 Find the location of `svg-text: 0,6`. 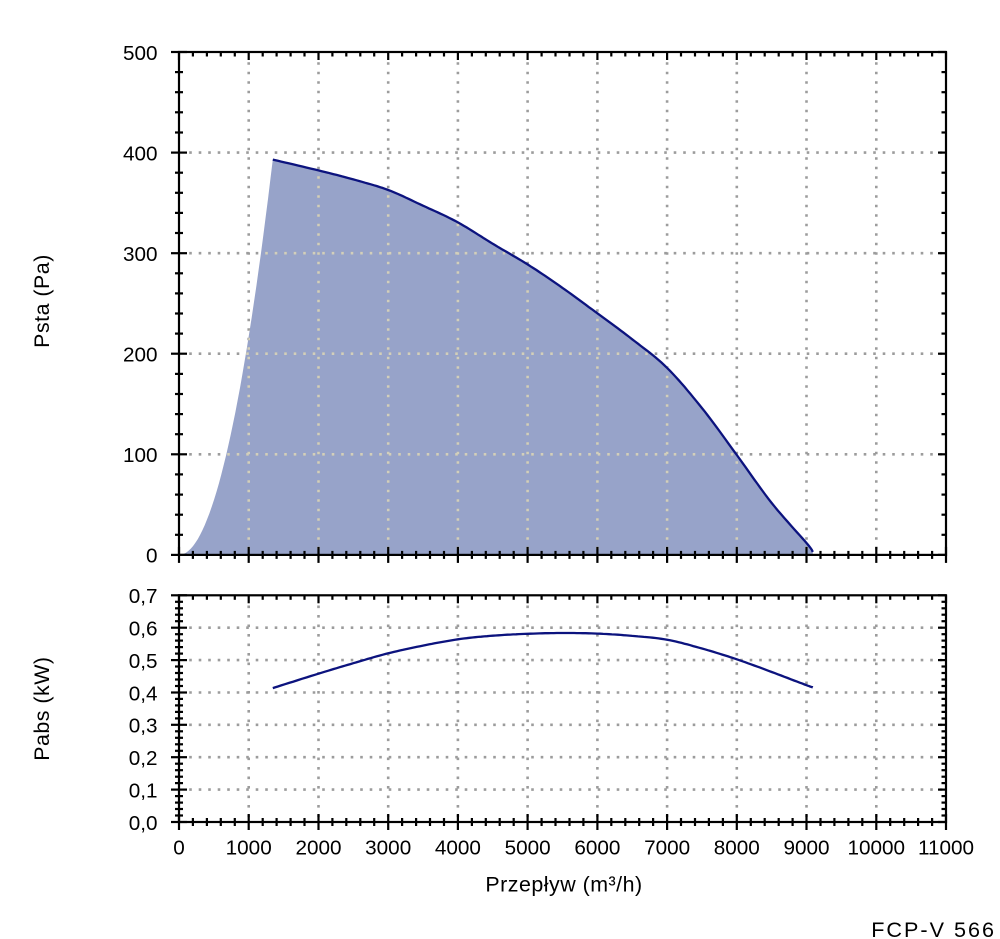

svg-text: 0,6 is located at coordinates (143, 629).